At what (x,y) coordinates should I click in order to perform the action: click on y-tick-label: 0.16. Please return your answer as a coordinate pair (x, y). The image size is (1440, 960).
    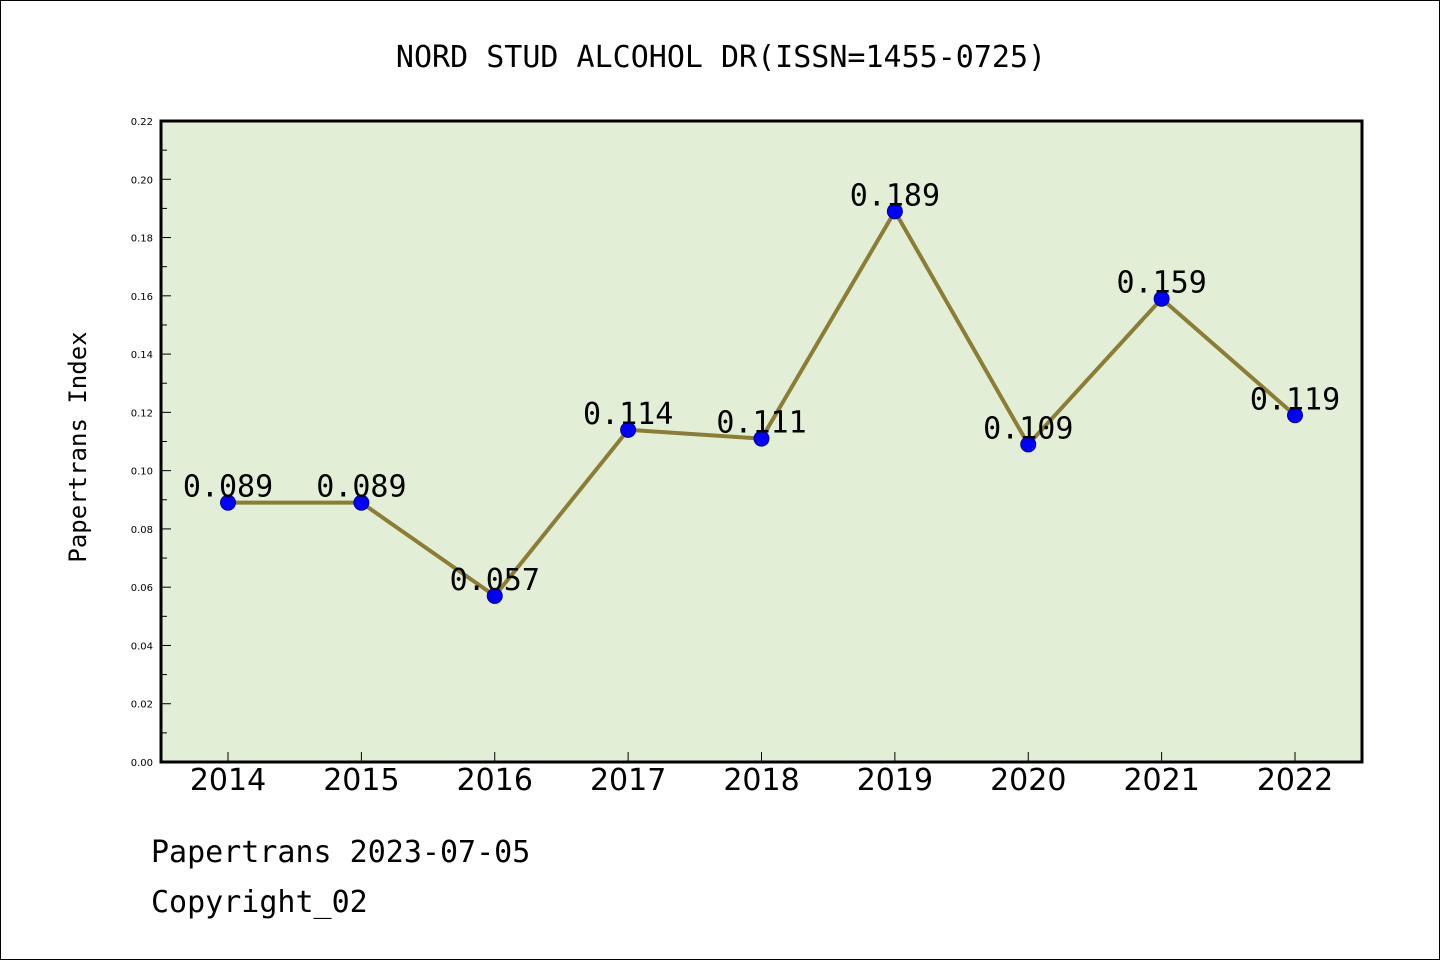
    Looking at the image, I should click on (142, 297).